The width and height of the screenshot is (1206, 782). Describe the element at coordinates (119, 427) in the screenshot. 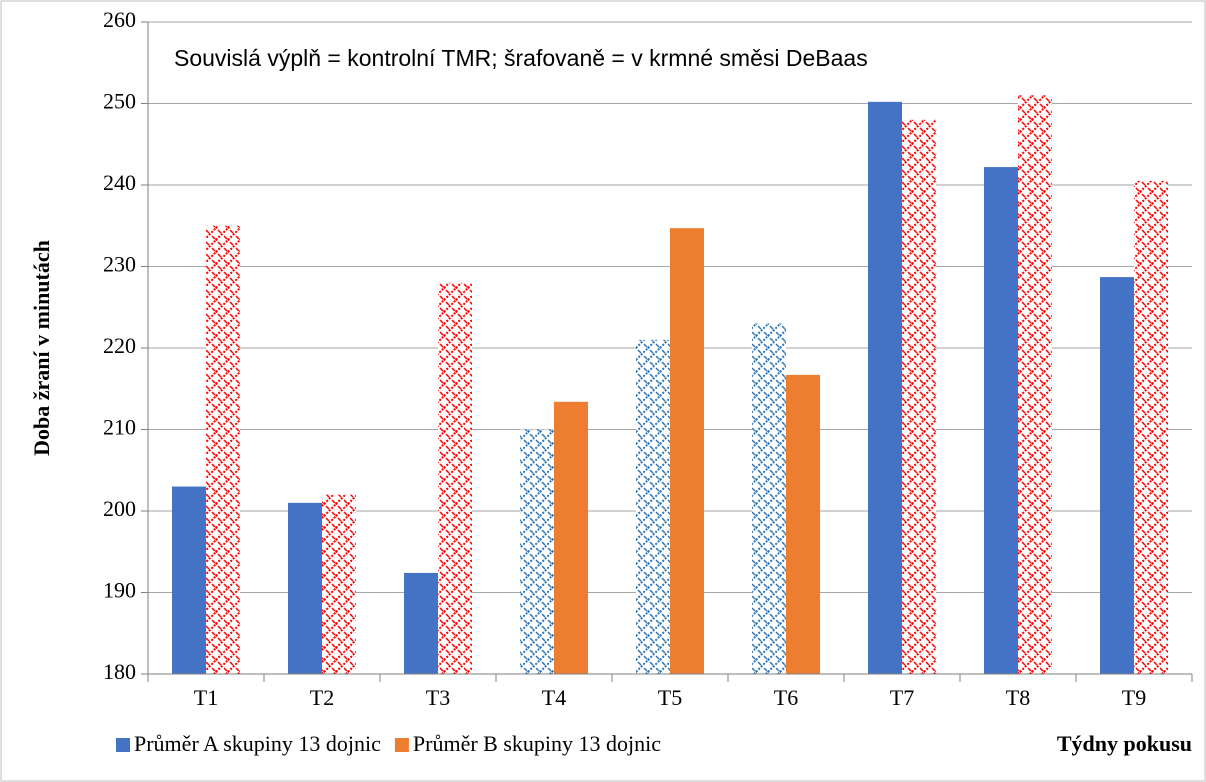

I see `y-tick-label: 210` at that location.